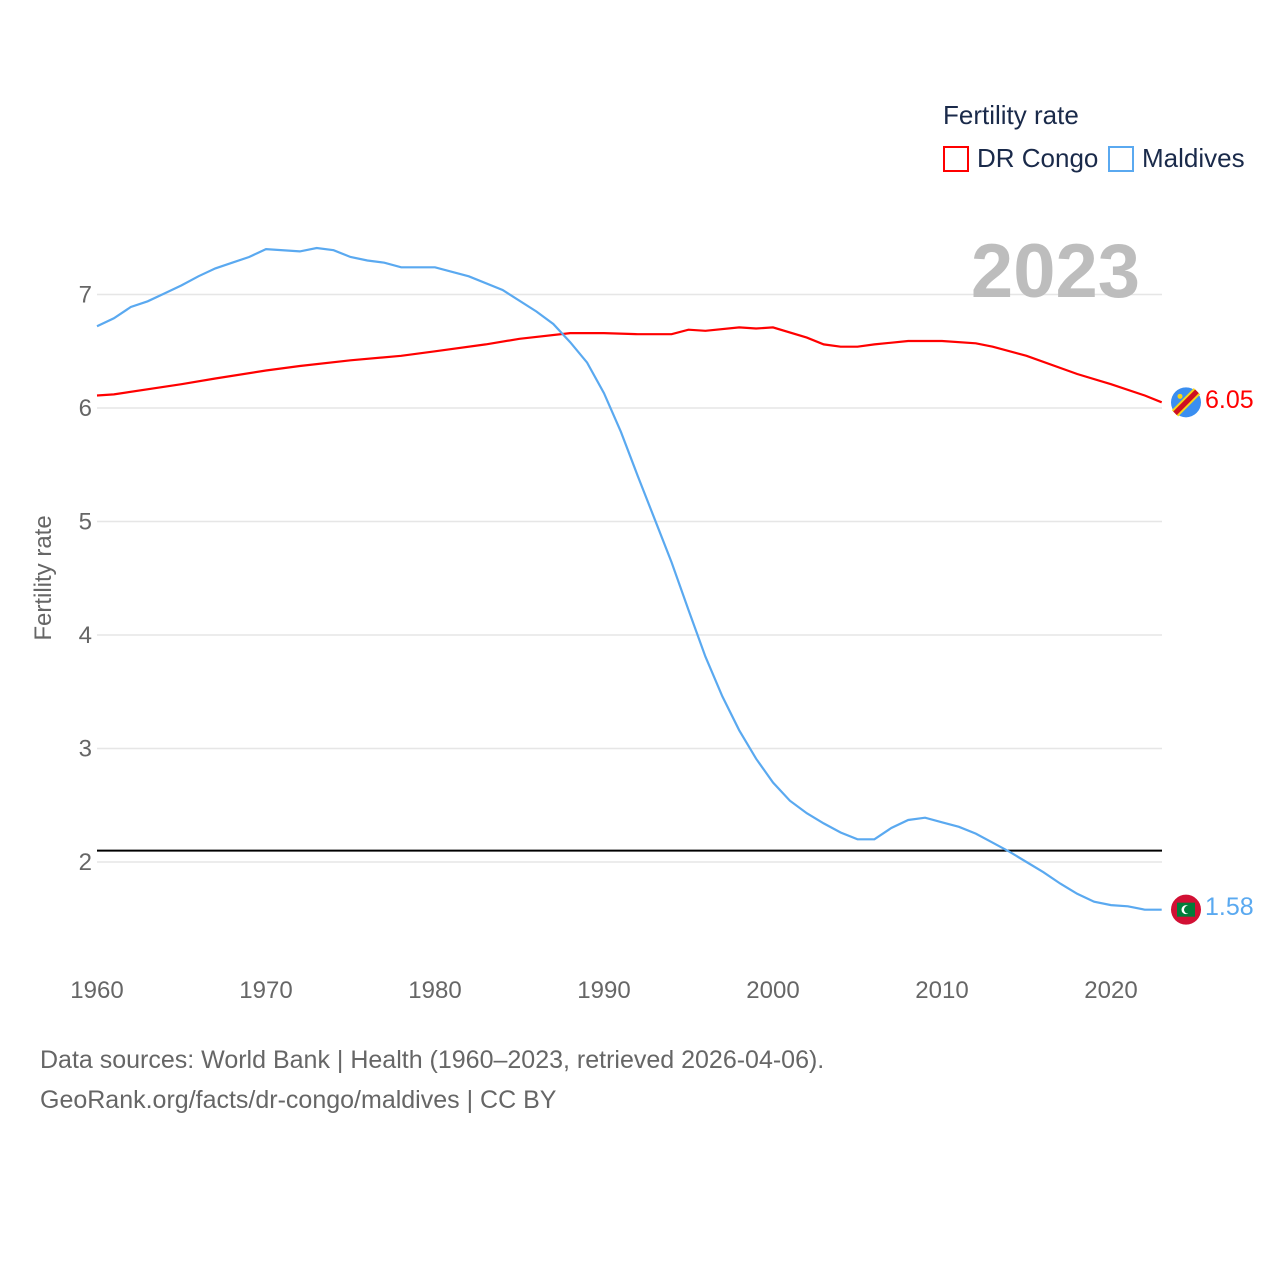 This screenshot has height=1280, width=1280. I want to click on legend-title: Fertility rate, so click(1011, 115).